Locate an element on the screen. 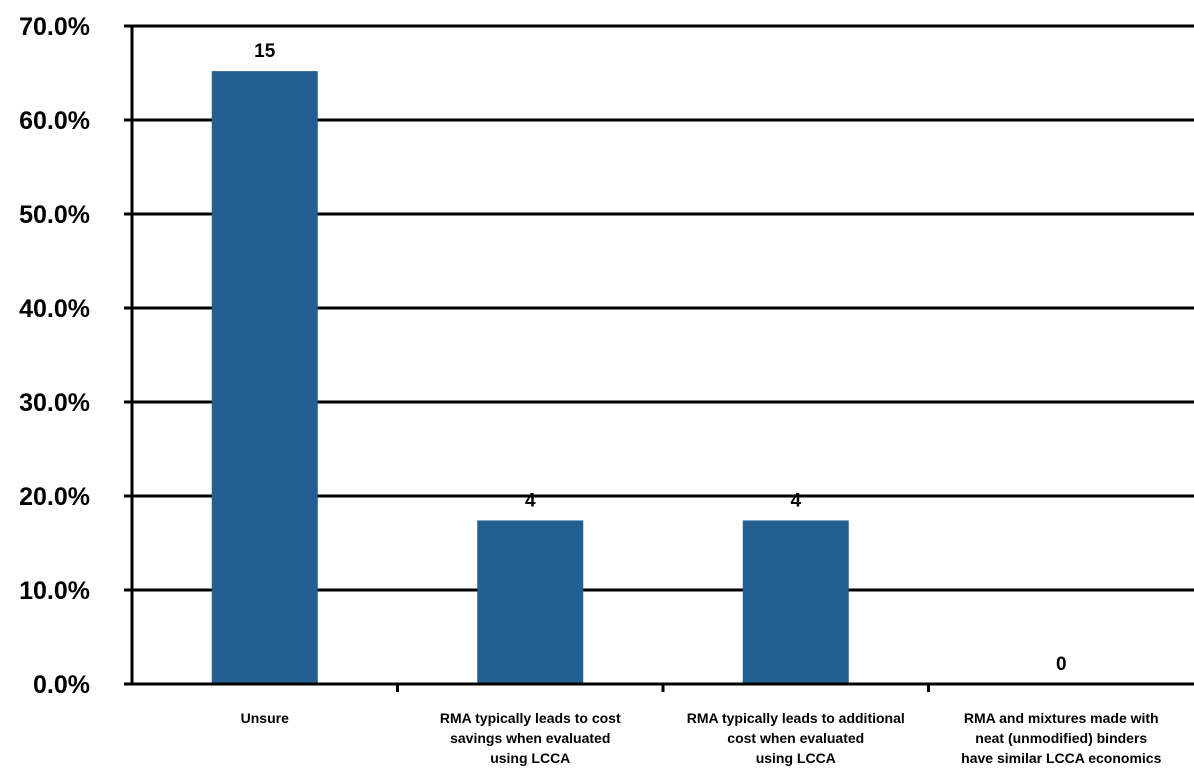  y-tick-label: 60.0% is located at coordinates (54, 121).